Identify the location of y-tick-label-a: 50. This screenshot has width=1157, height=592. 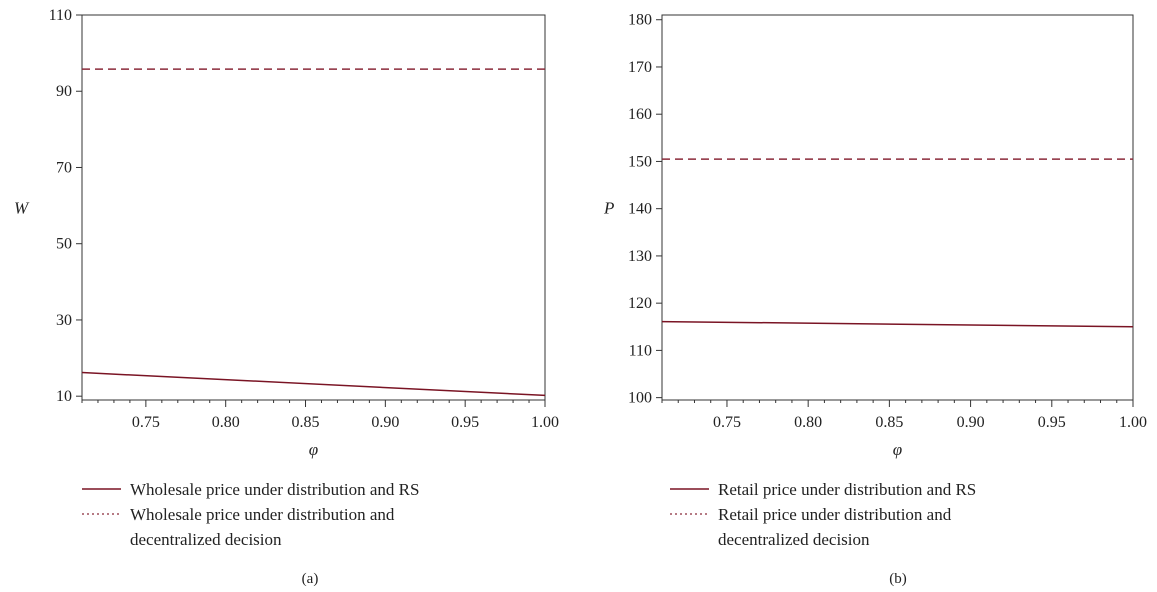
(64, 244).